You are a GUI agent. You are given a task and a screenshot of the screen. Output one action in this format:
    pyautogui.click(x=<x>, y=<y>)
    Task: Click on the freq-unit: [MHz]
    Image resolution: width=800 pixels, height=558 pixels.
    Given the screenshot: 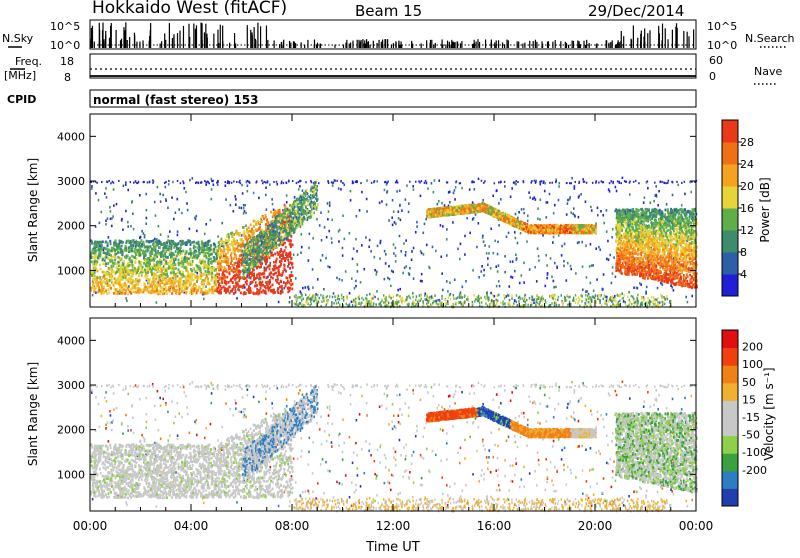 What is the action you would take?
    pyautogui.click(x=20, y=75)
    